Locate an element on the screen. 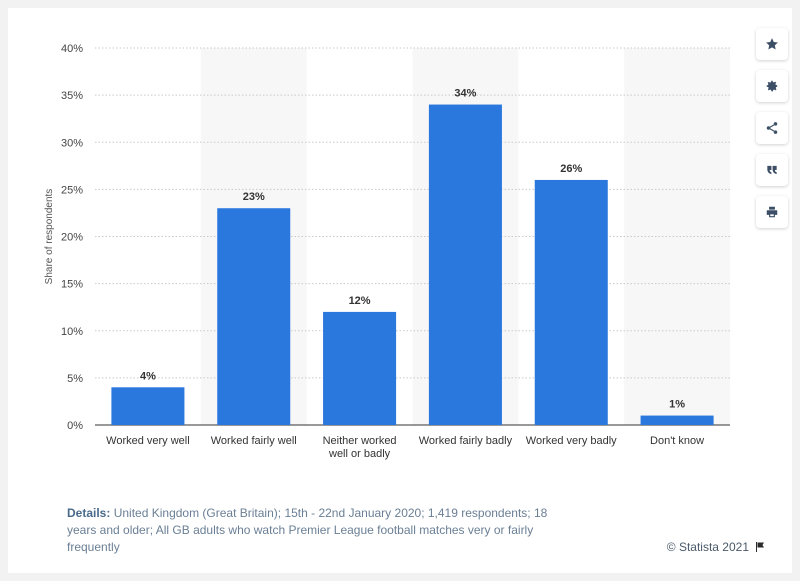  data-label: 4% is located at coordinates (148, 376).